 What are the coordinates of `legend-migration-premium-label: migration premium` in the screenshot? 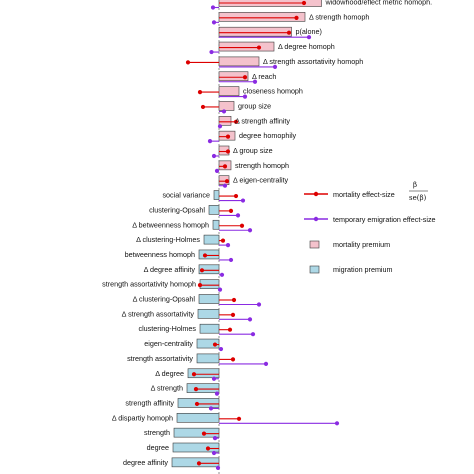 It's located at (363, 269).